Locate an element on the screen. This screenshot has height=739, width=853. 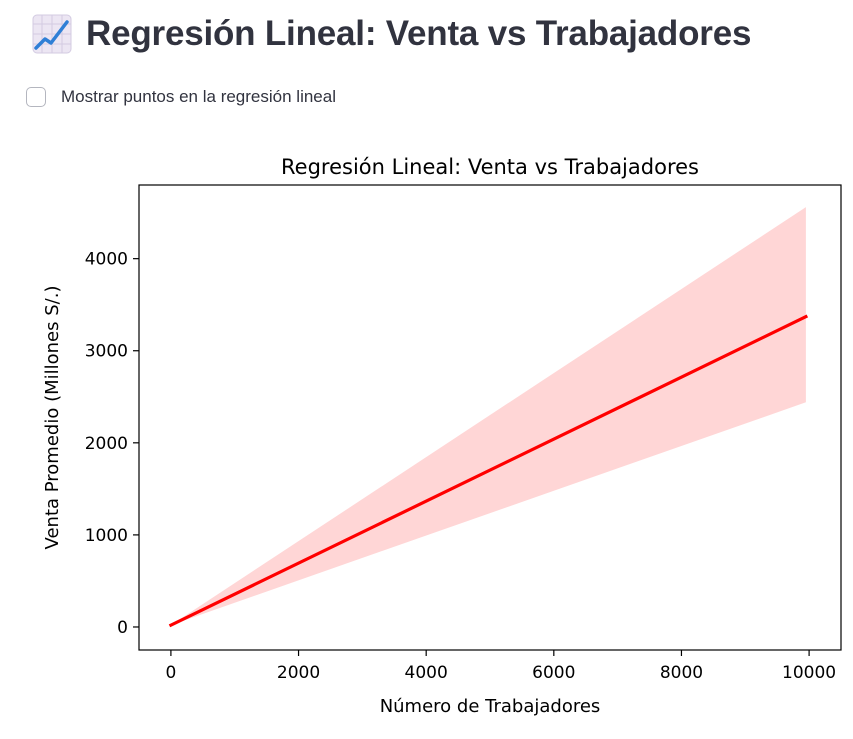
page-header: Regresión Lineal: Venta vs Trabajadores is located at coordinates (391, 34).